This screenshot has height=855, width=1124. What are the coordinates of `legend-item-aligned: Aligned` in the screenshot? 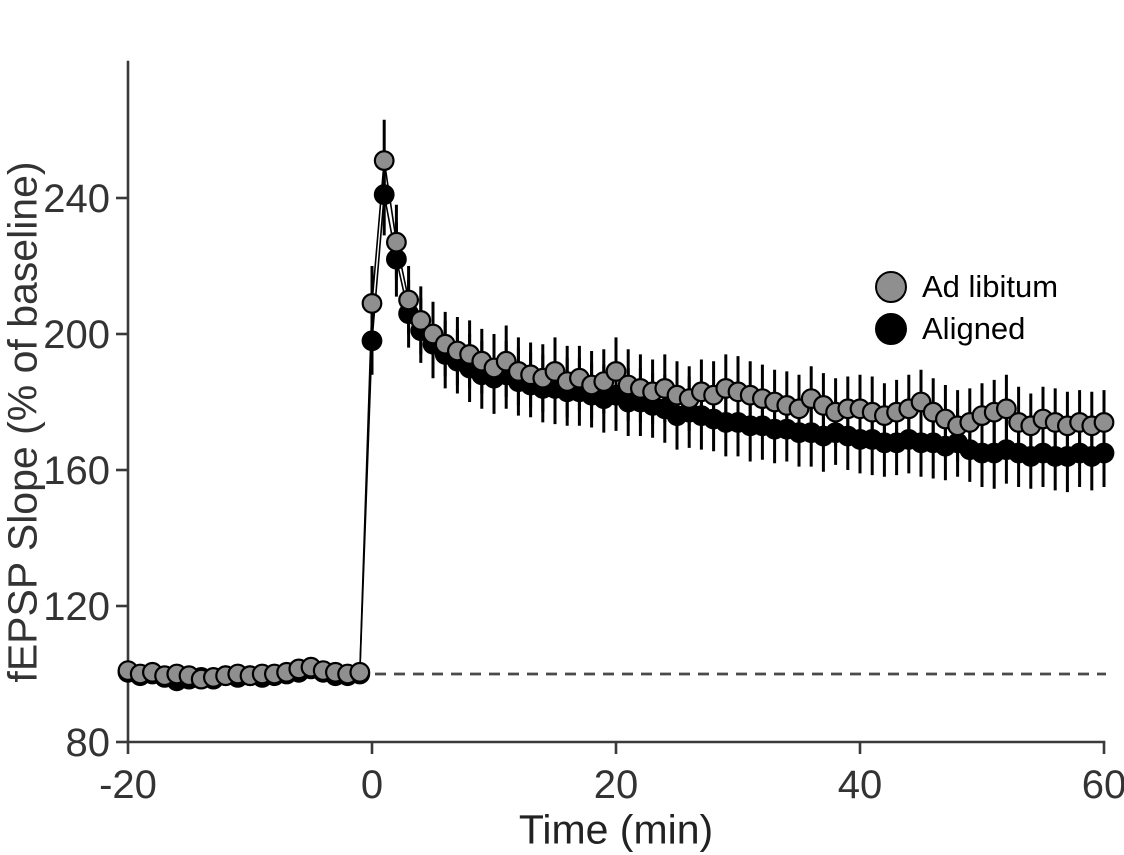 It's located at (966, 328).